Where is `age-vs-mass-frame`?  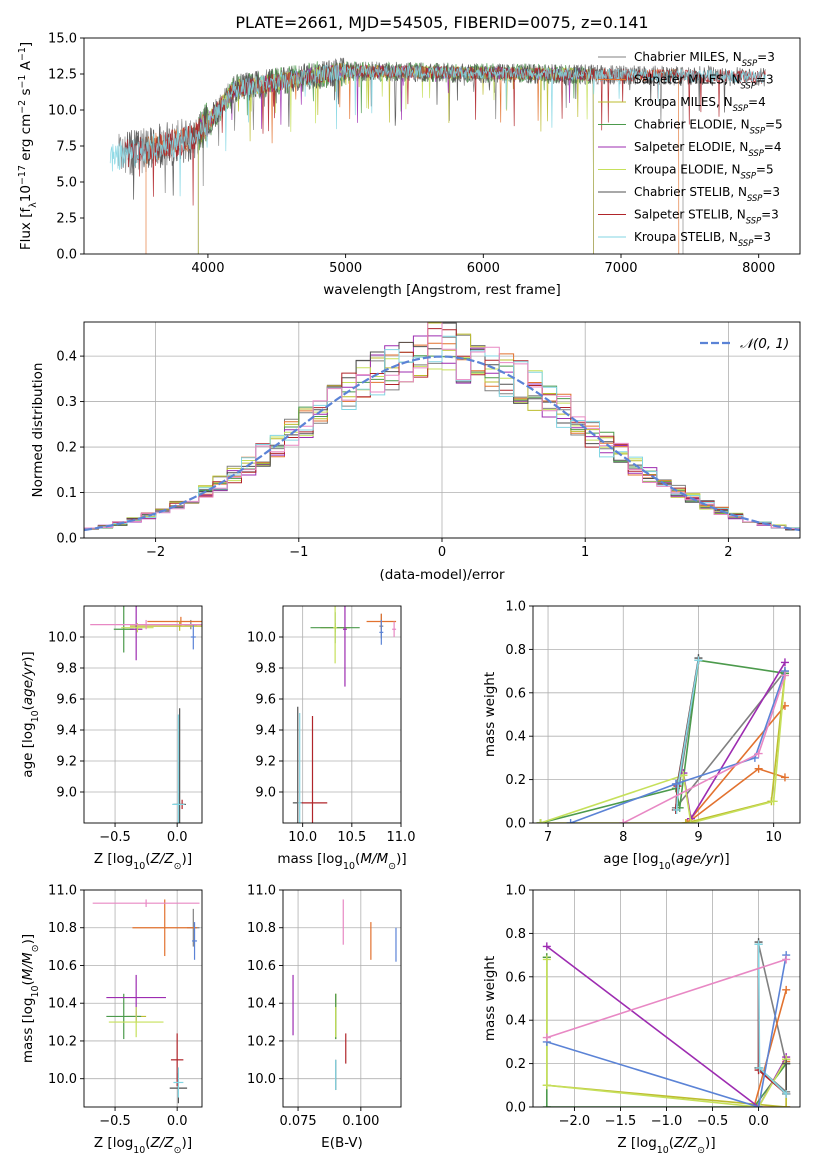 age-vs-mass-frame is located at coordinates (342, 714).